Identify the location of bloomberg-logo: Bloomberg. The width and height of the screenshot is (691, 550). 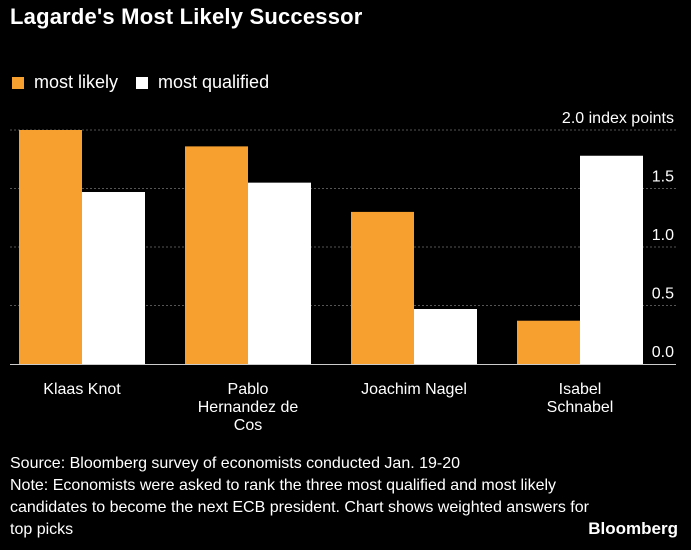
(633, 528).